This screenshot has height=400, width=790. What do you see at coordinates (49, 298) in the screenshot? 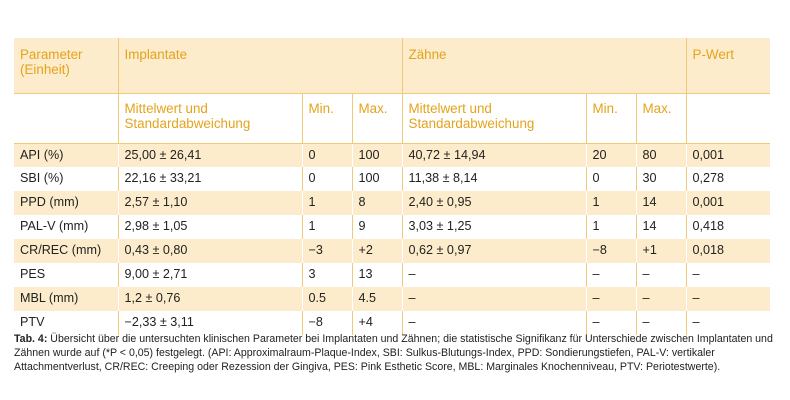
I see `cell-parameter: MBL (mm)` at bounding box center [49, 298].